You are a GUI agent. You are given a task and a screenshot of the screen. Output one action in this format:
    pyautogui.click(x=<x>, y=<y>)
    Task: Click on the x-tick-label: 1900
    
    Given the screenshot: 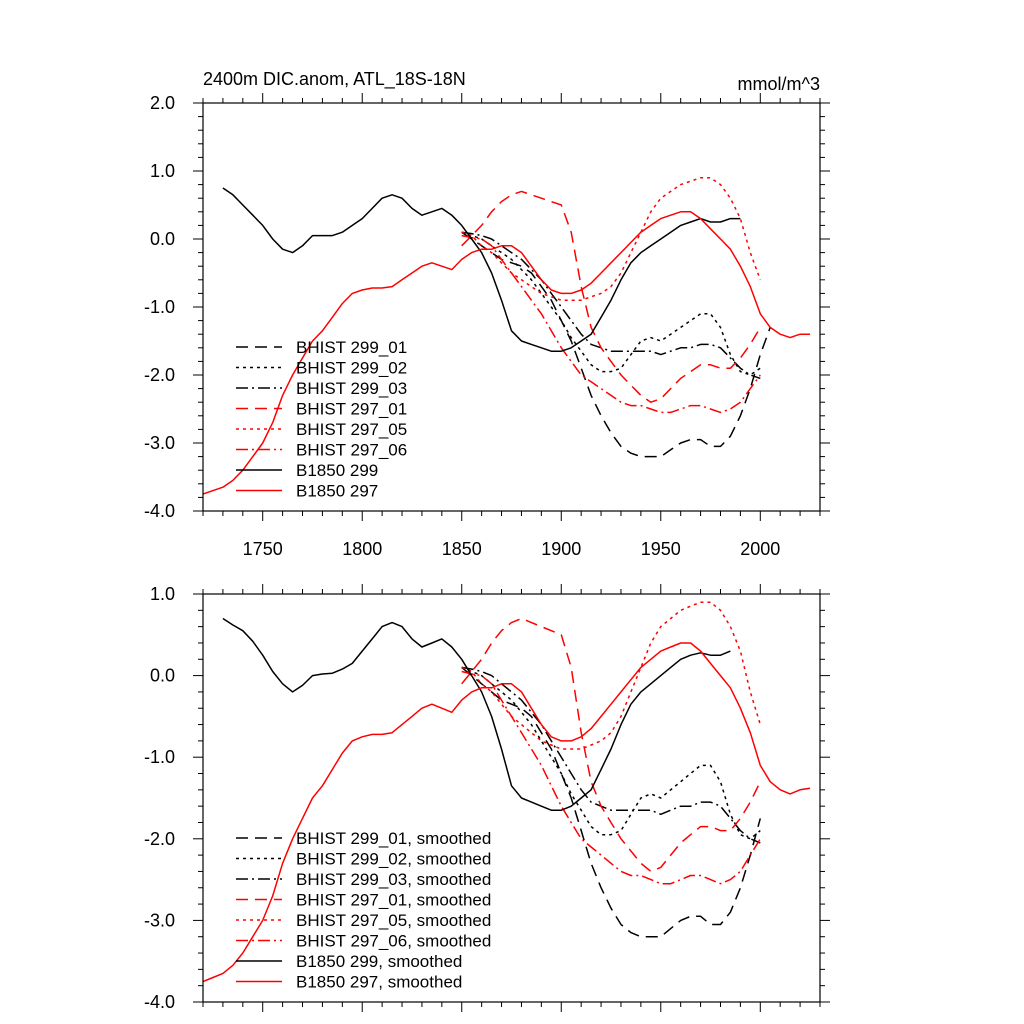 What is the action you would take?
    pyautogui.click(x=561, y=549)
    